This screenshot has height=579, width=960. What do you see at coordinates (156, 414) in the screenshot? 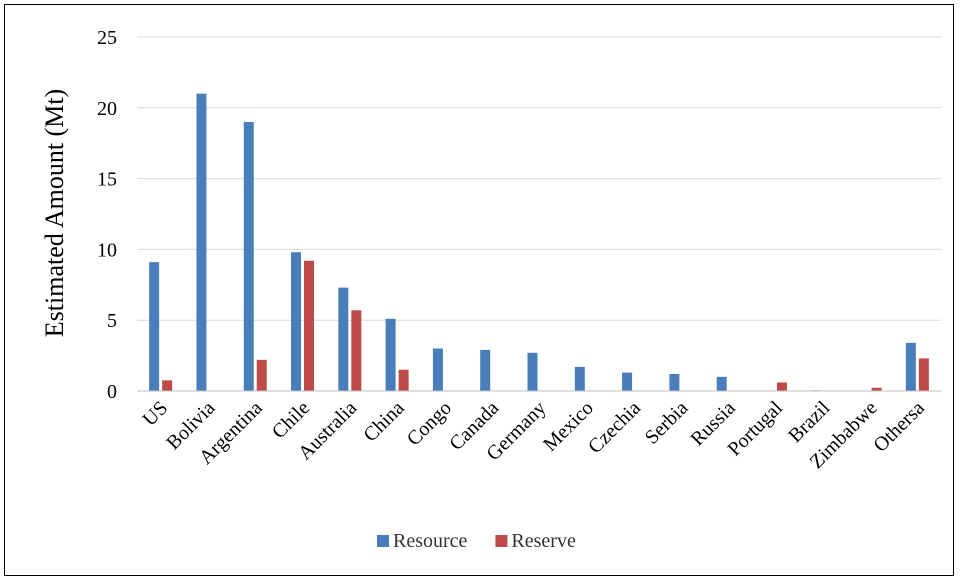
I see `x-tick-label: US` at bounding box center [156, 414].